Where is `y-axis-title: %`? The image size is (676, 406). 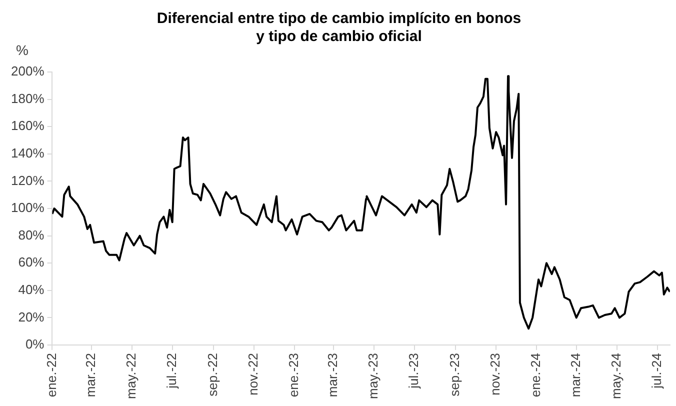
y-axis-title: % is located at coordinates (22, 50).